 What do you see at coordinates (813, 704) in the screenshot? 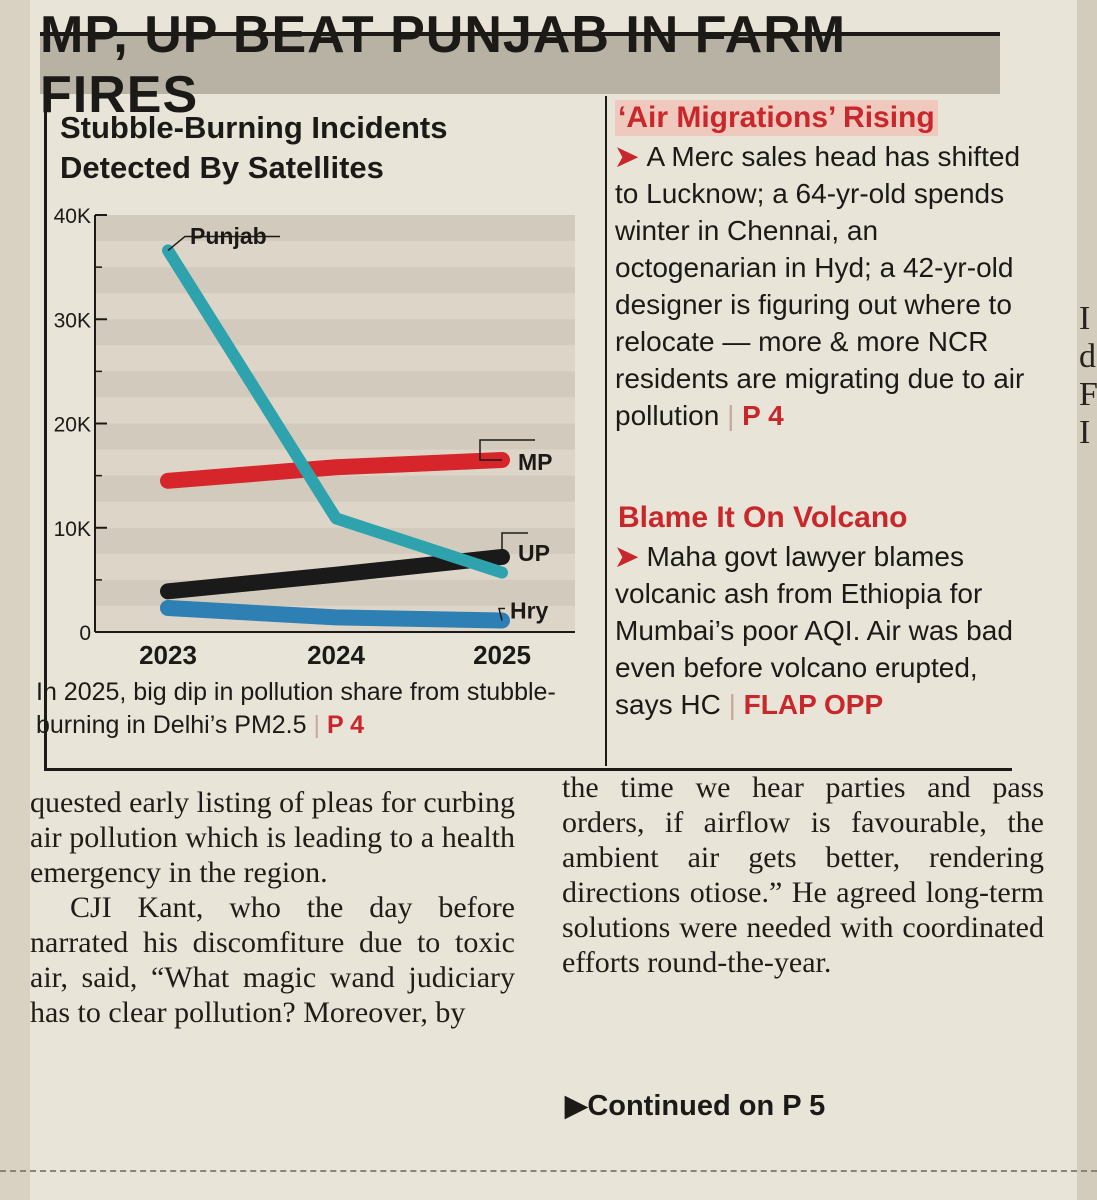
I see `sidebar-ref: FLAP OPP` at bounding box center [813, 704].